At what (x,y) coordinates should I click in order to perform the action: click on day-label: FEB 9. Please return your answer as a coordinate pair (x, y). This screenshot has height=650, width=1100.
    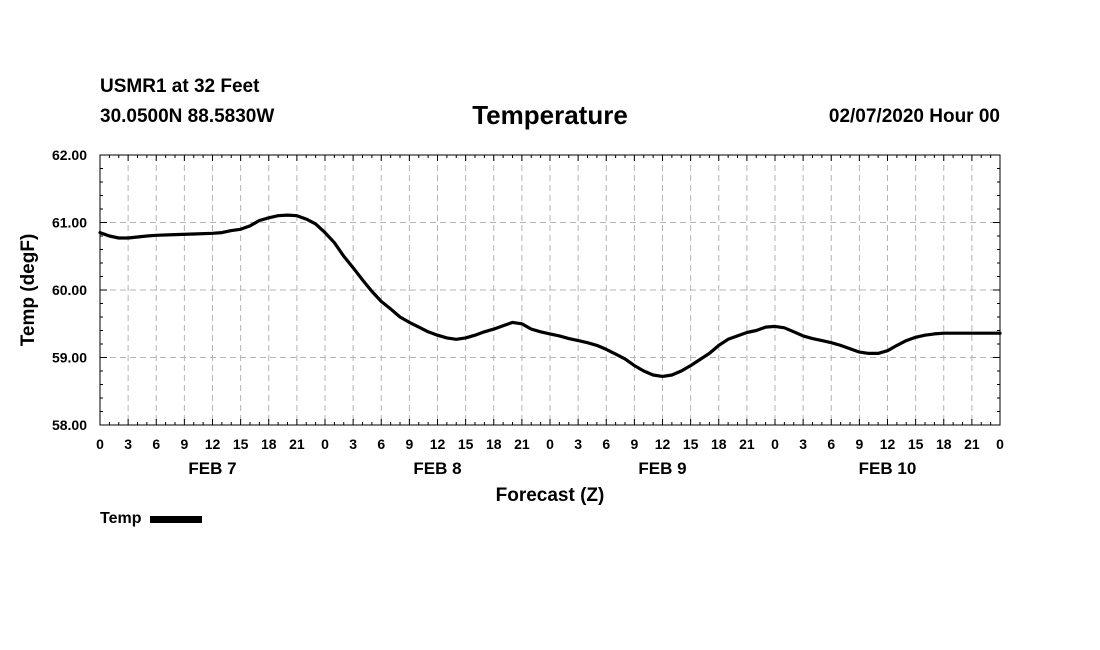
    Looking at the image, I should click on (662, 468).